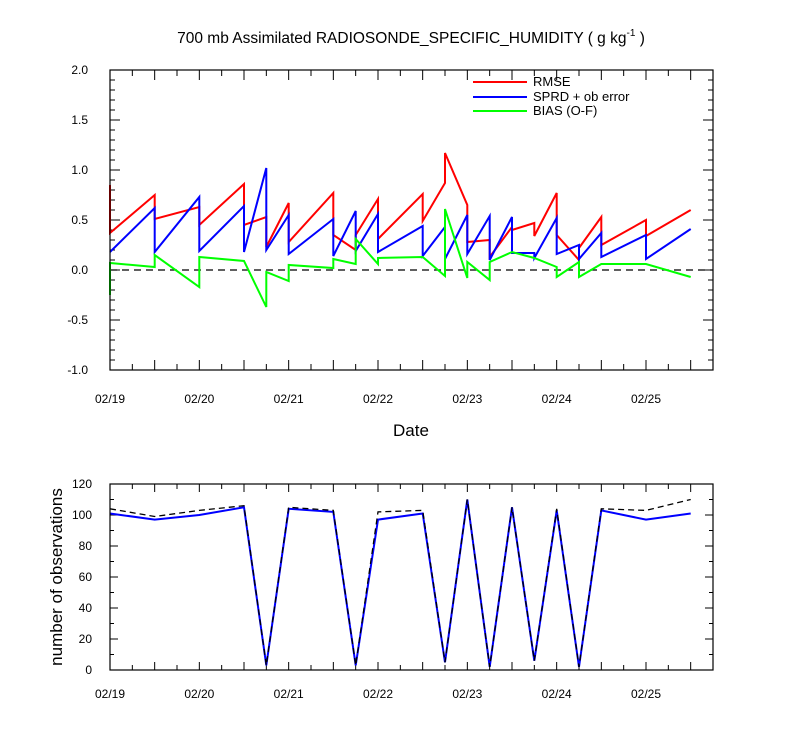 The width and height of the screenshot is (800, 750). Describe the element at coordinates (557, 399) in the screenshot. I see `top-x-tick-label: 02/24` at that location.